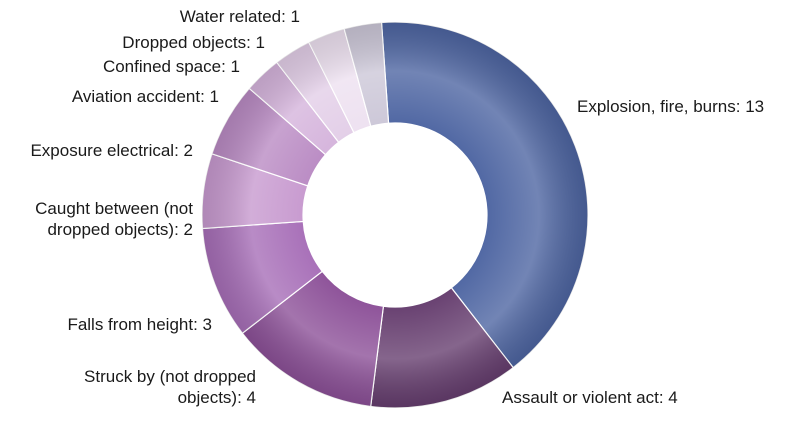 This screenshot has width=800, height=429. Describe the element at coordinates (670, 106) in the screenshot. I see `label-explosion-fire-burns: Explosion, fire, burns: 13` at that location.